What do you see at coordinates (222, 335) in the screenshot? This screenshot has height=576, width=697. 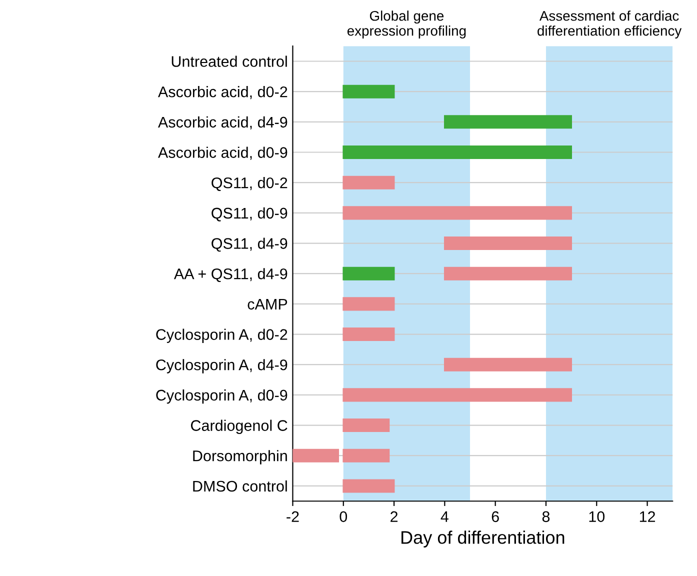 I see `y-tick-label: Cyclosporin A, d0-2` at bounding box center [222, 335].